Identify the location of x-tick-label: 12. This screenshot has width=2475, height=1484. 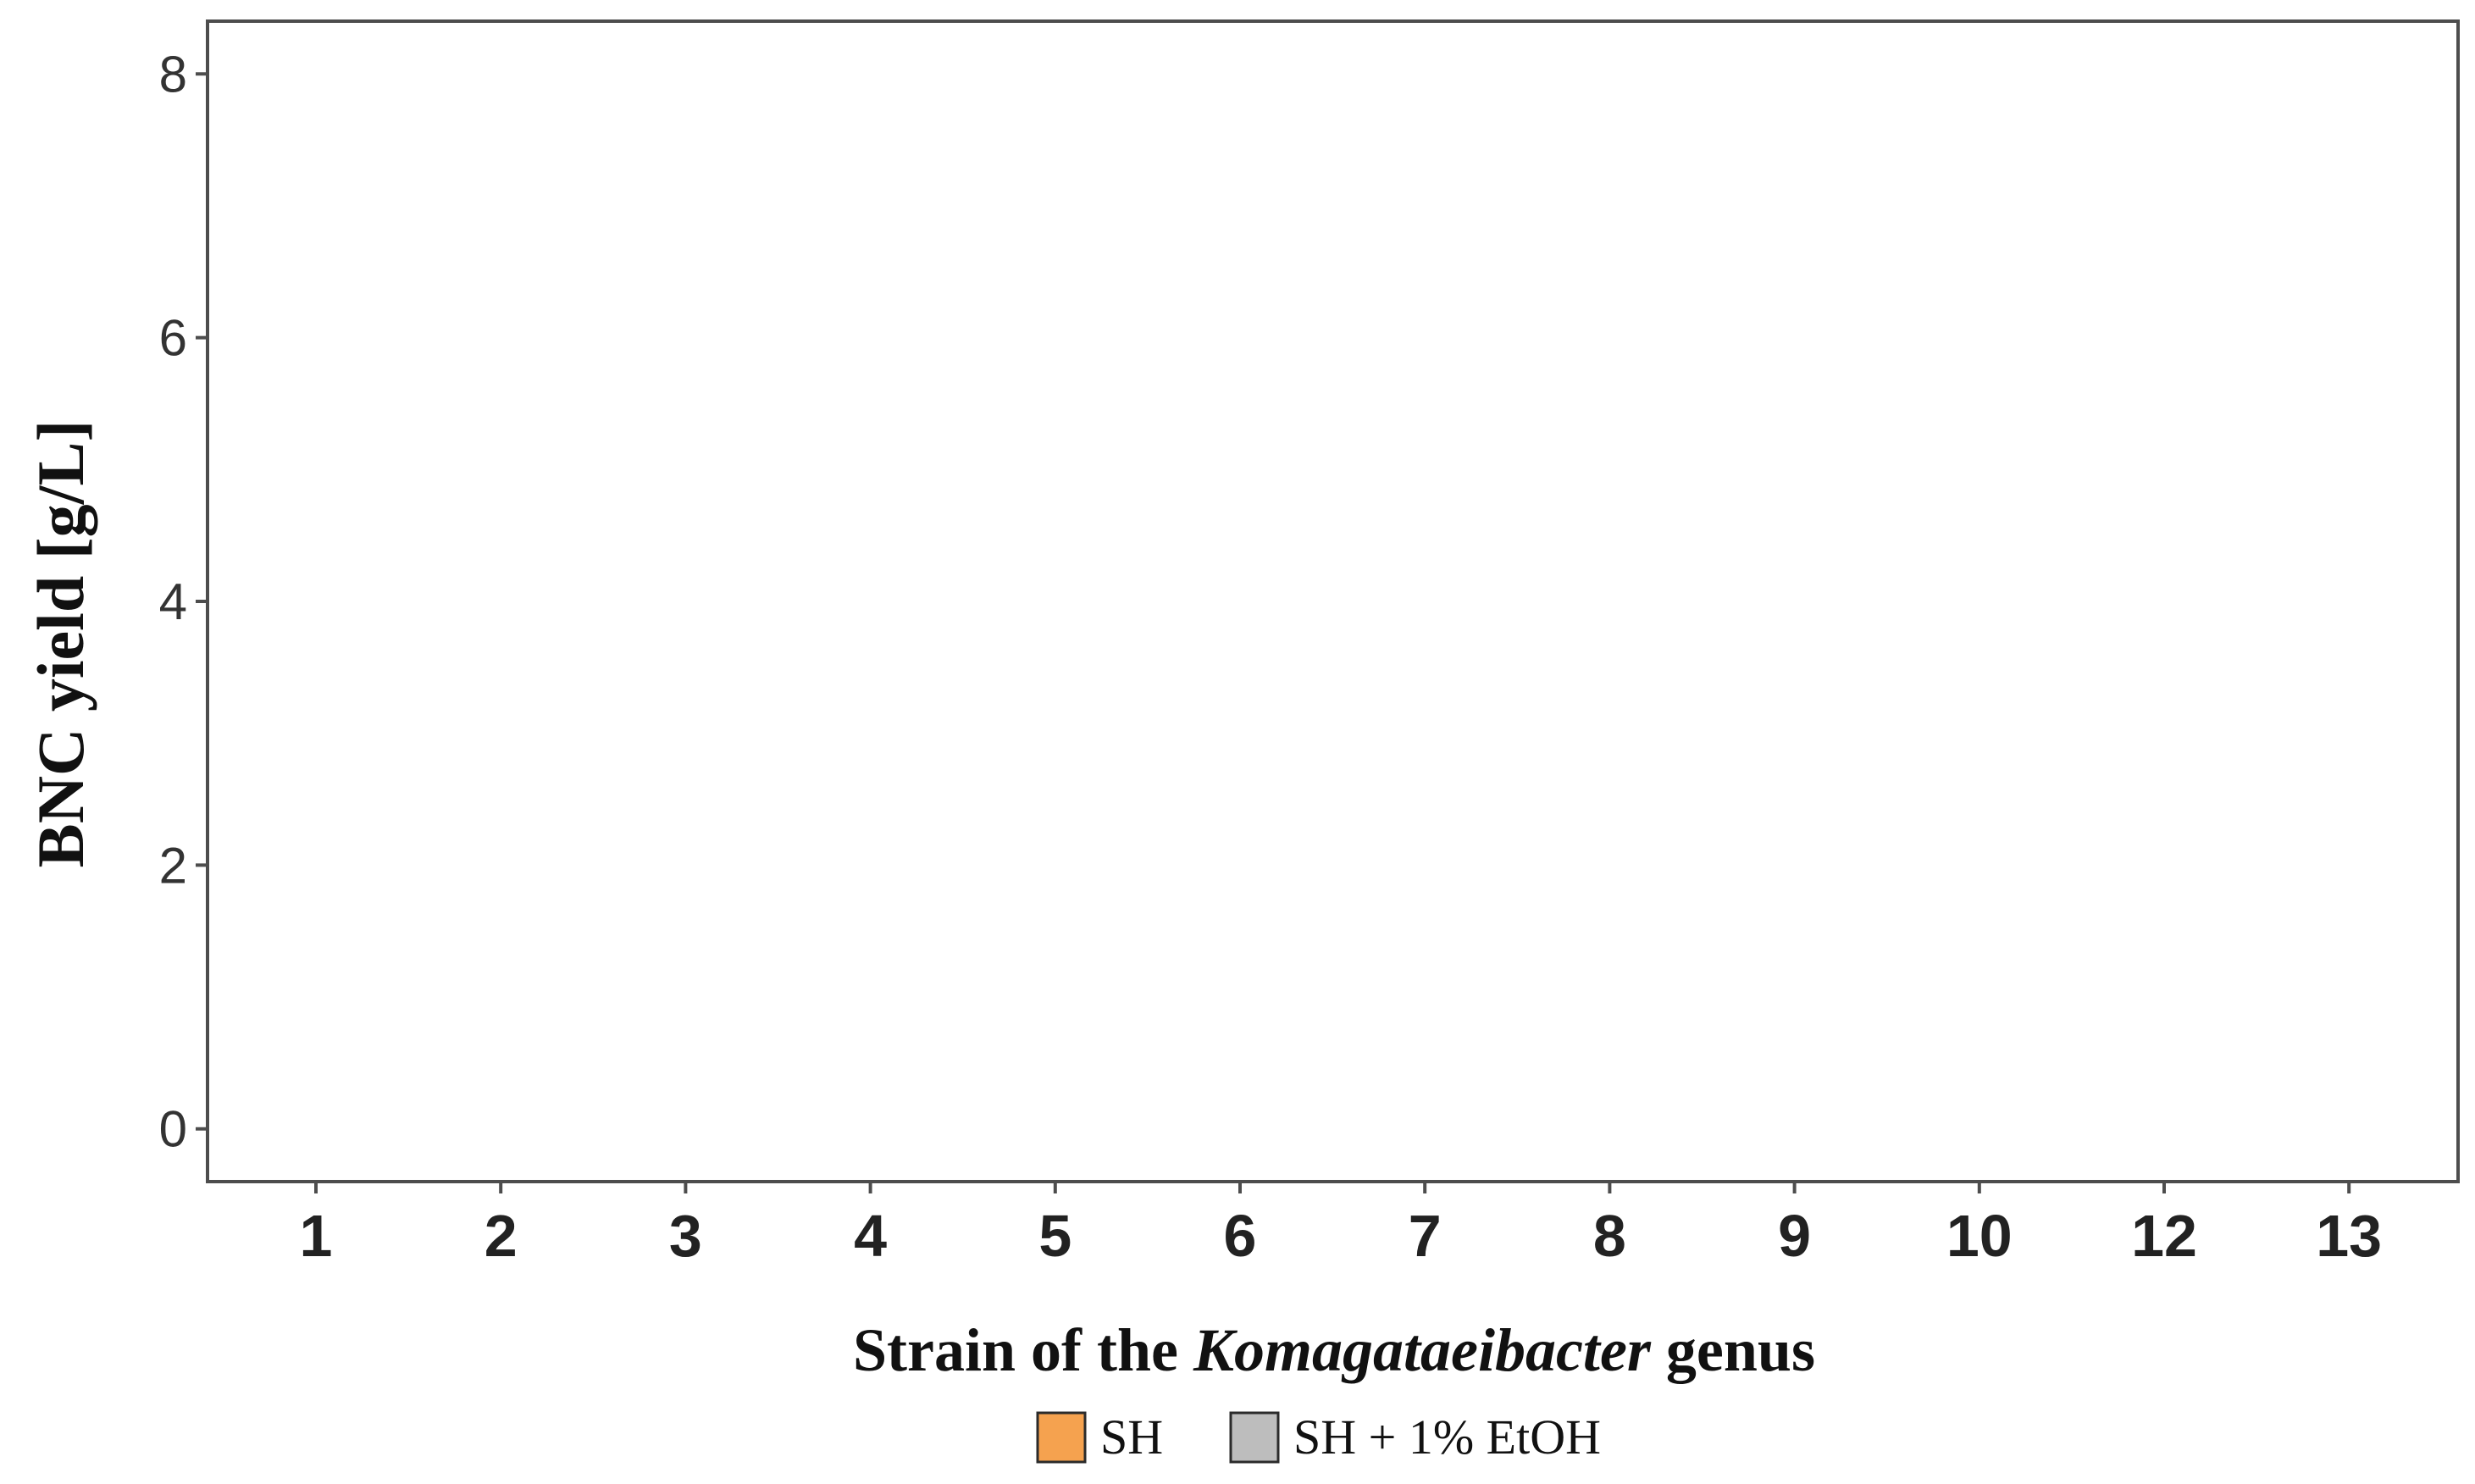
(2164, 1236).